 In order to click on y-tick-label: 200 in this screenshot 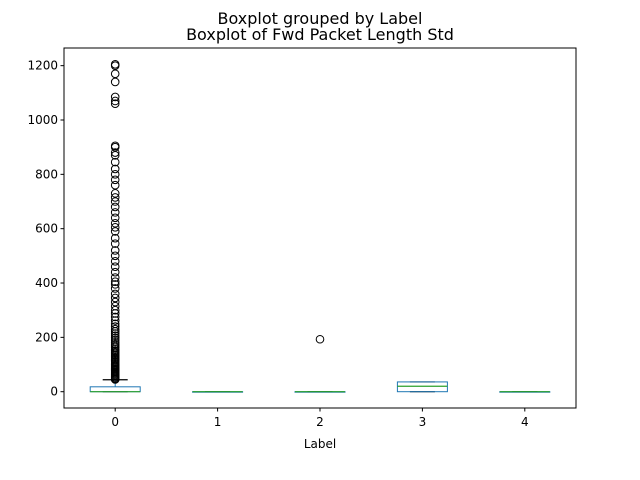, I will do `click(46, 337)`.